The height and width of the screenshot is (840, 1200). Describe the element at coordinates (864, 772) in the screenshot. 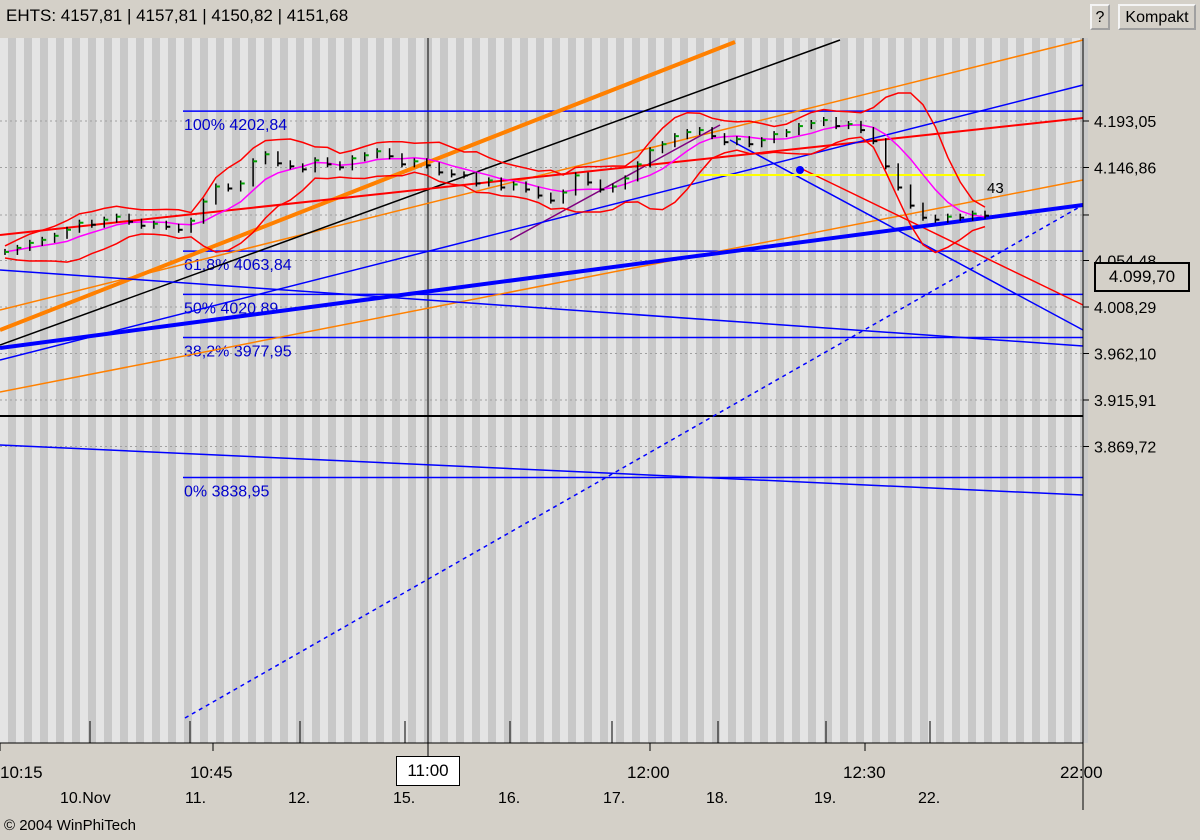

I see `x-time-label: 12:30` at that location.